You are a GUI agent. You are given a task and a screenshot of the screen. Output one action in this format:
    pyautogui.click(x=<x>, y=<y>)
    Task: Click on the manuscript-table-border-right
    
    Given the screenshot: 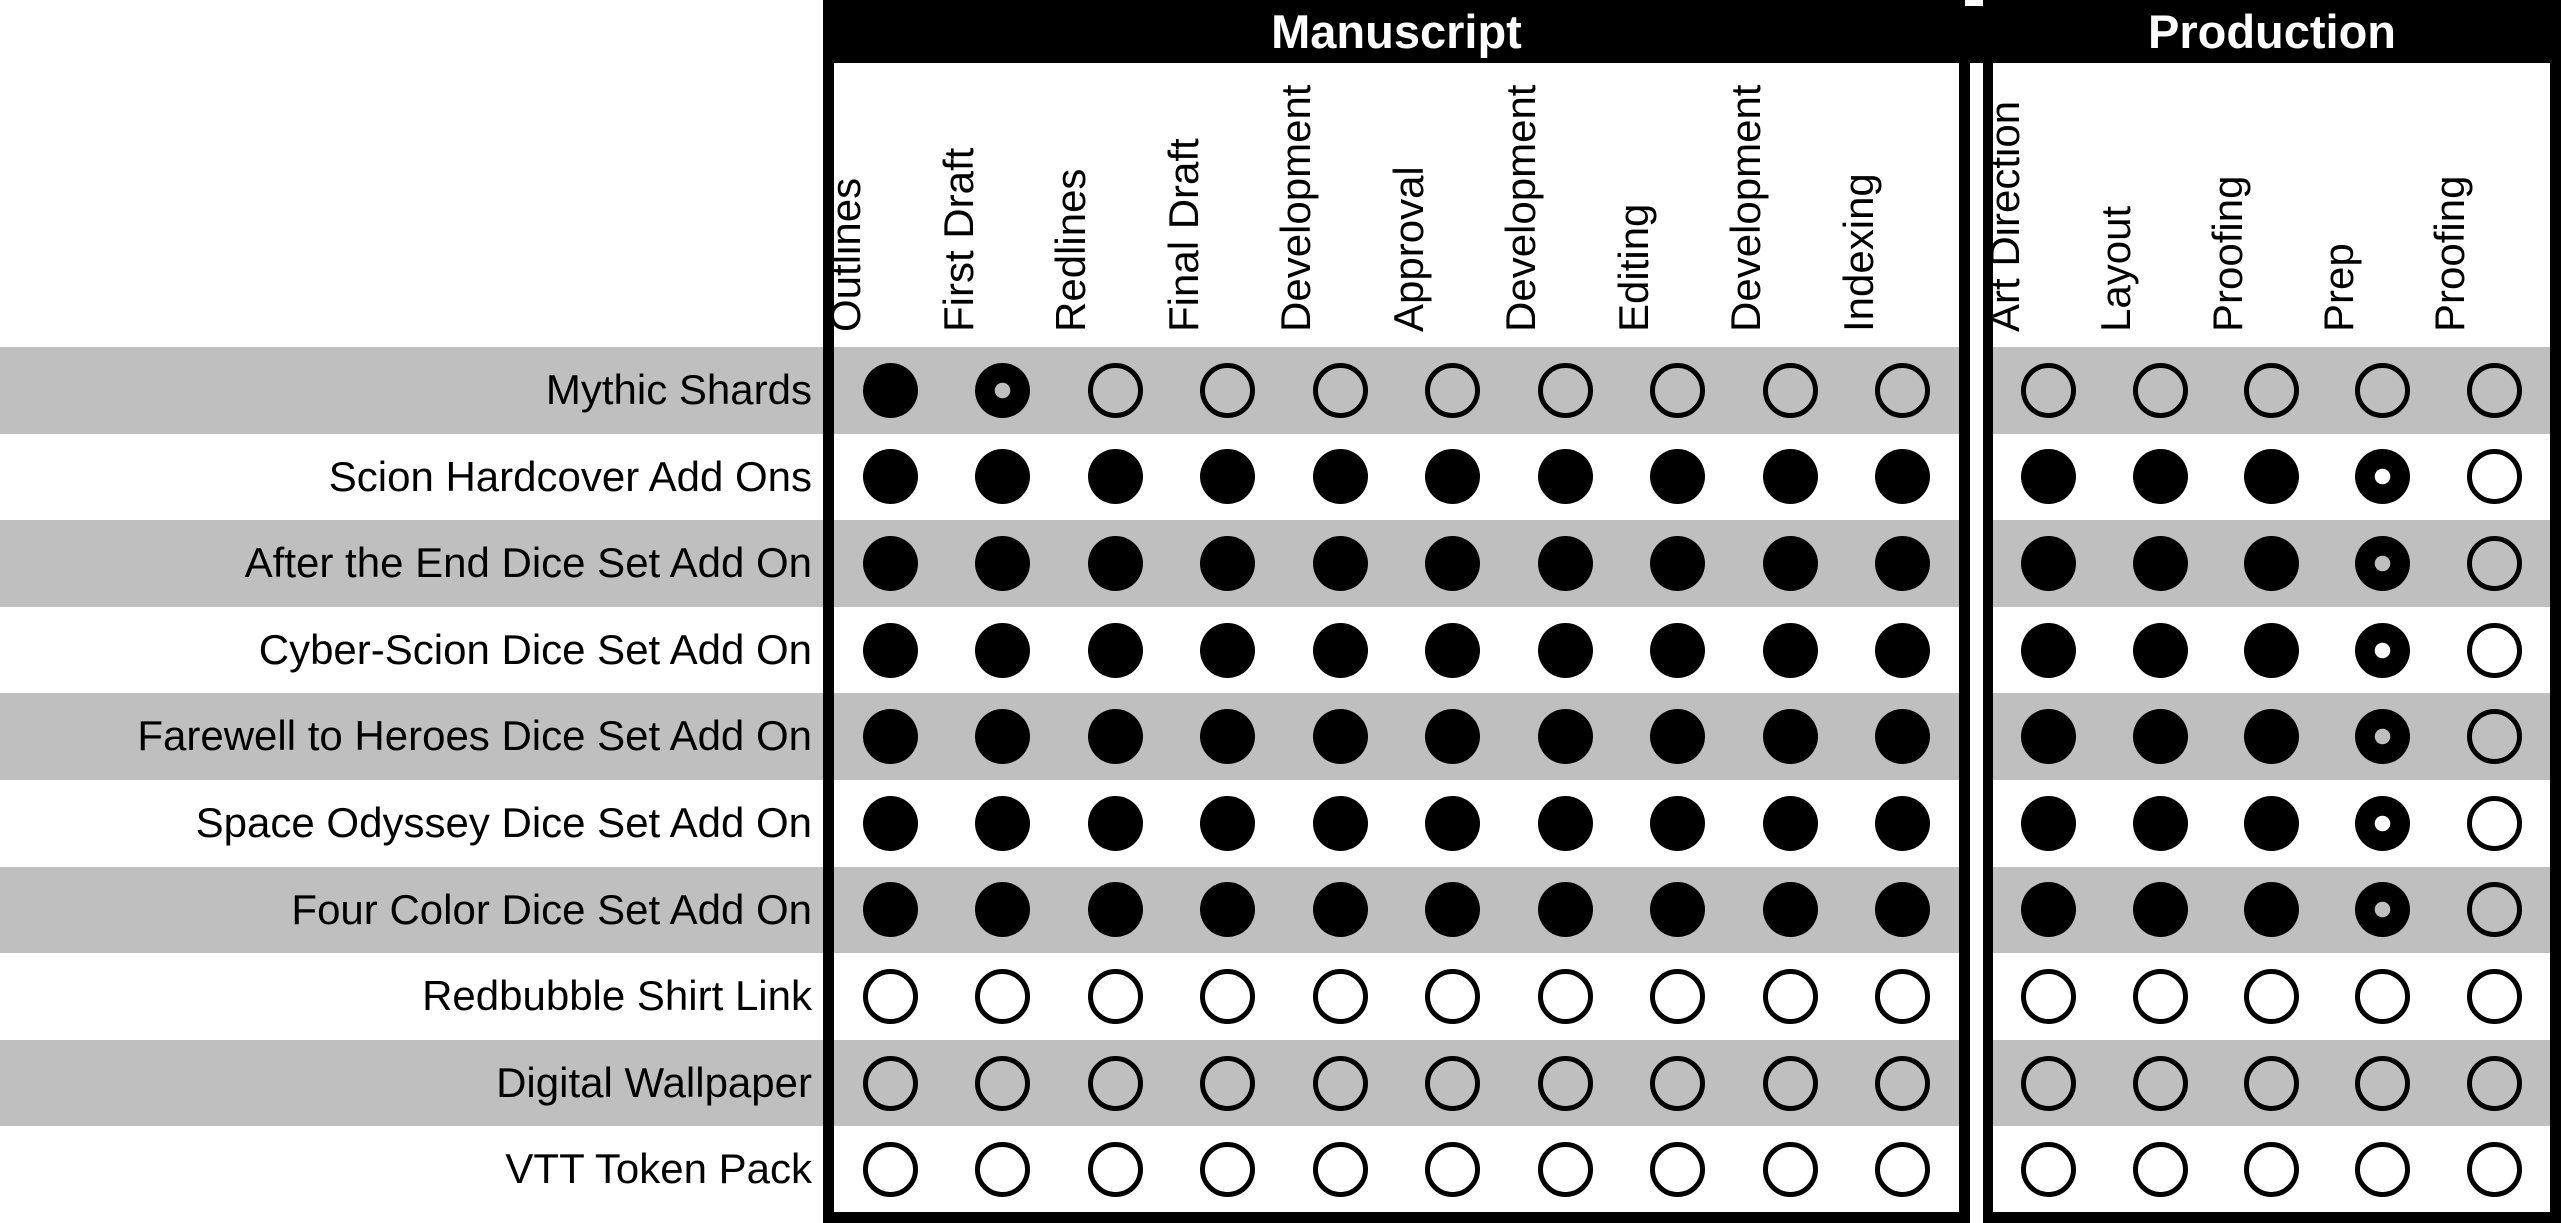 What is the action you would take?
    pyautogui.click(x=1964, y=643)
    